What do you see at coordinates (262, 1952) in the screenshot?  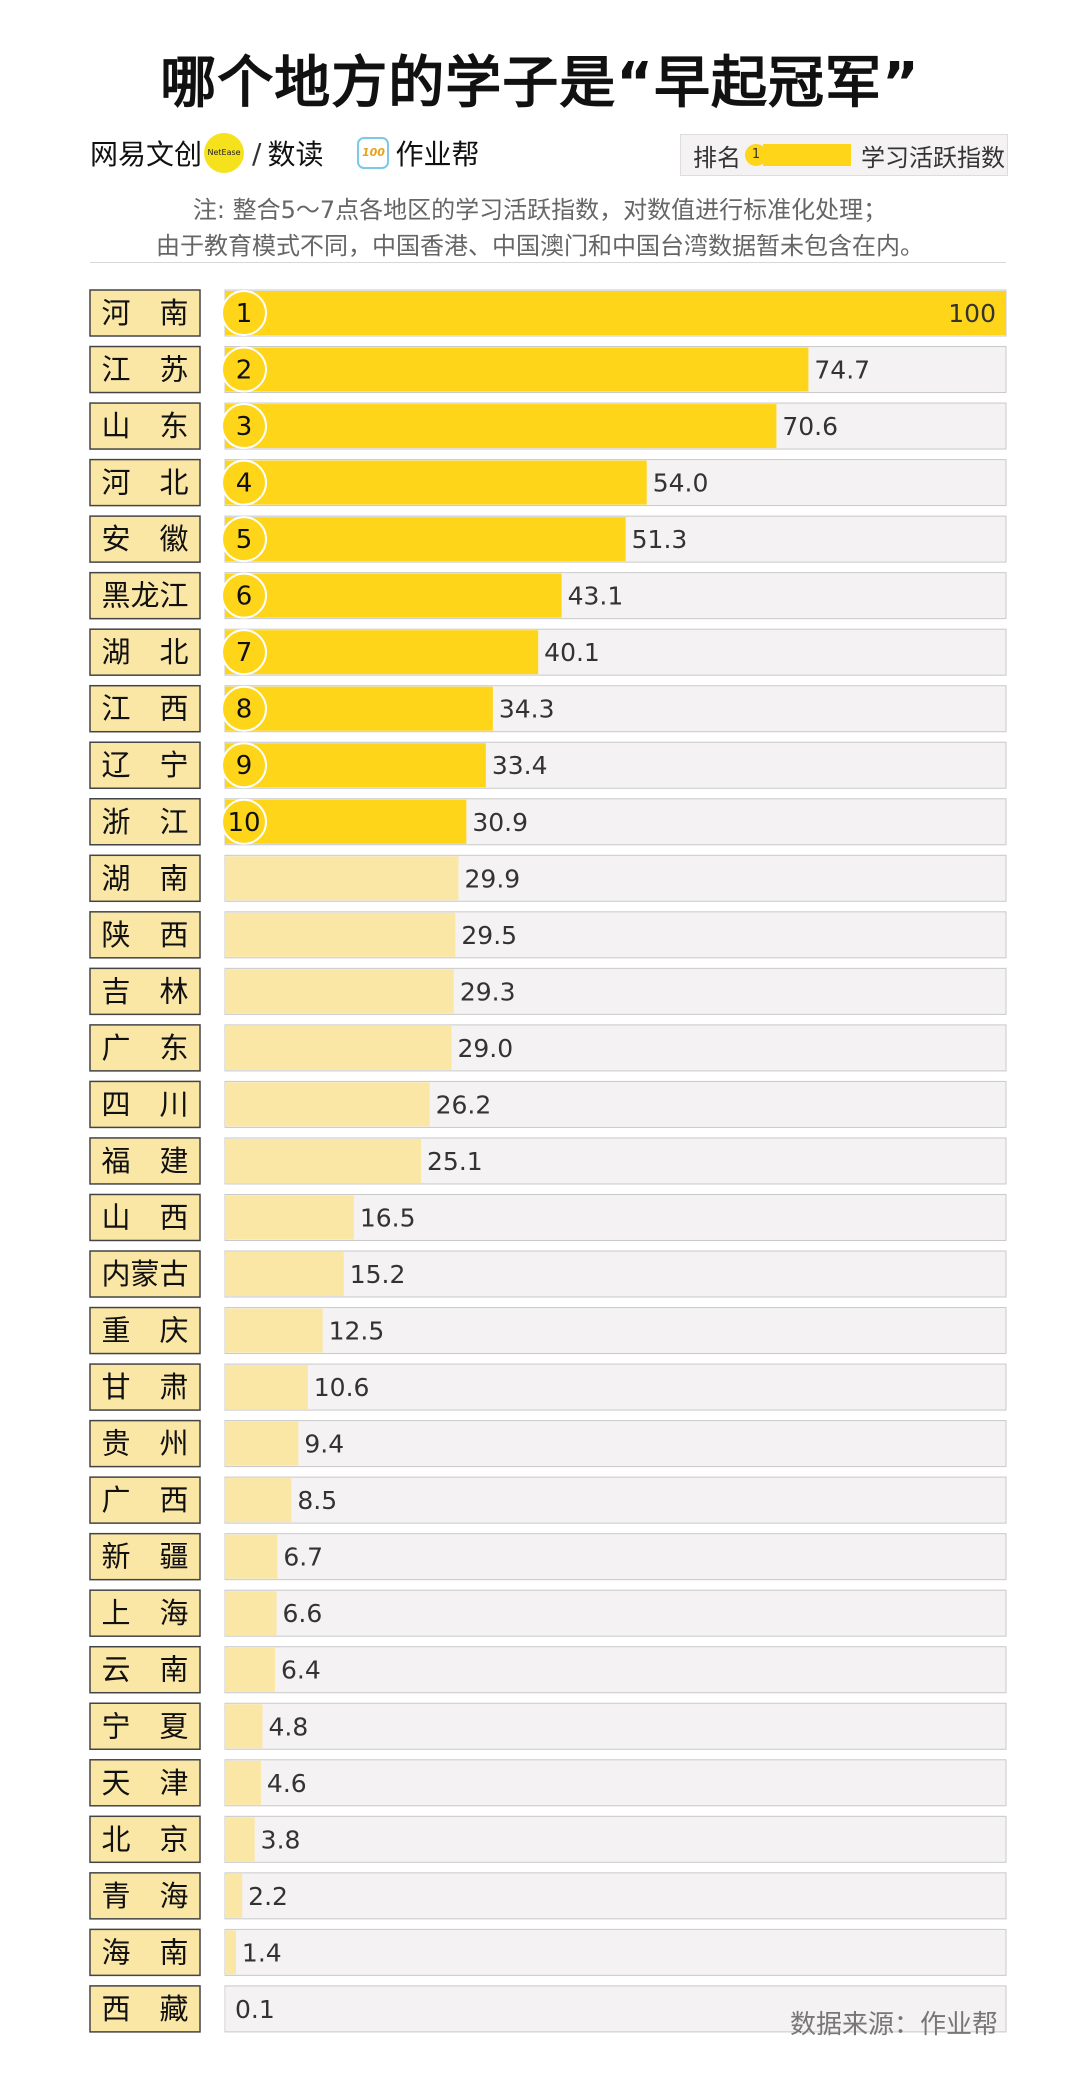 I see `value-label: 1.4` at bounding box center [262, 1952].